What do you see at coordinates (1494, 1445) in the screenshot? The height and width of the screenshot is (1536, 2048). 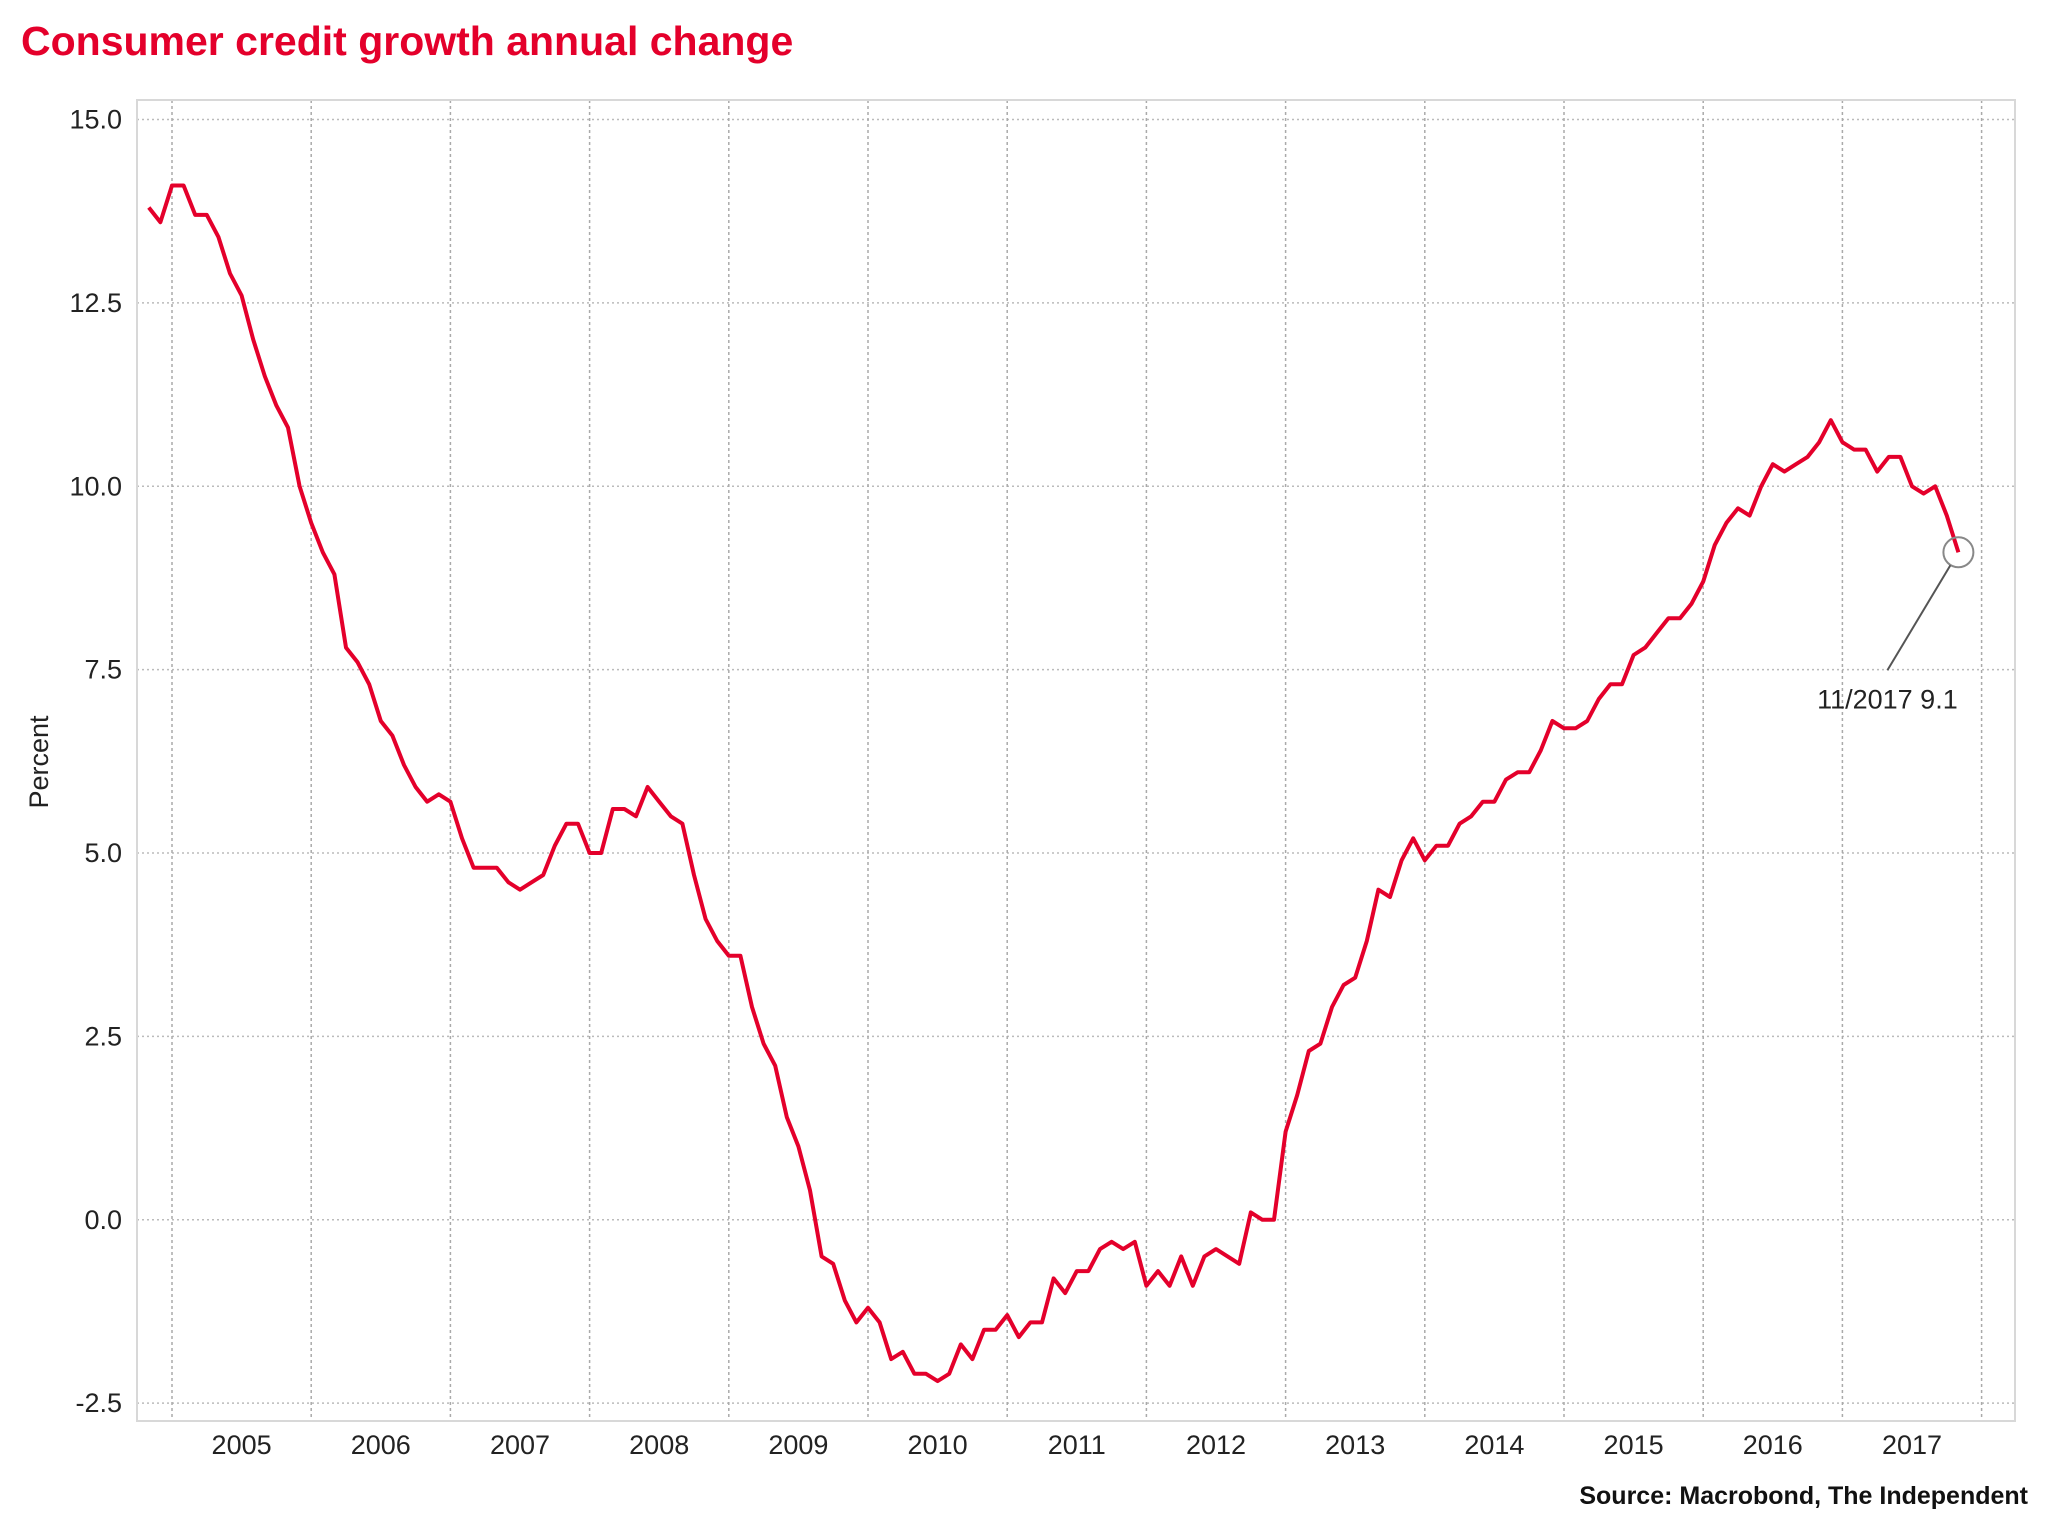 I see `x-tick-label: 2014` at bounding box center [1494, 1445].